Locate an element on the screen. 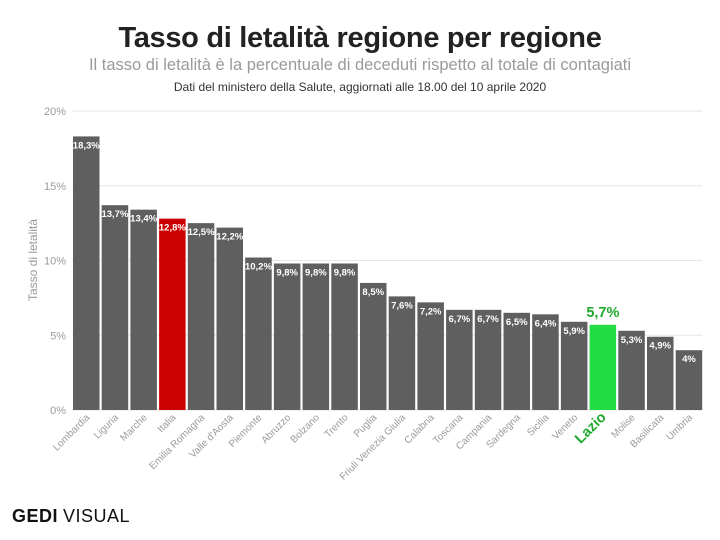 This screenshot has height=540, width=720. x-tick-label: Sicilia is located at coordinates (538, 425).